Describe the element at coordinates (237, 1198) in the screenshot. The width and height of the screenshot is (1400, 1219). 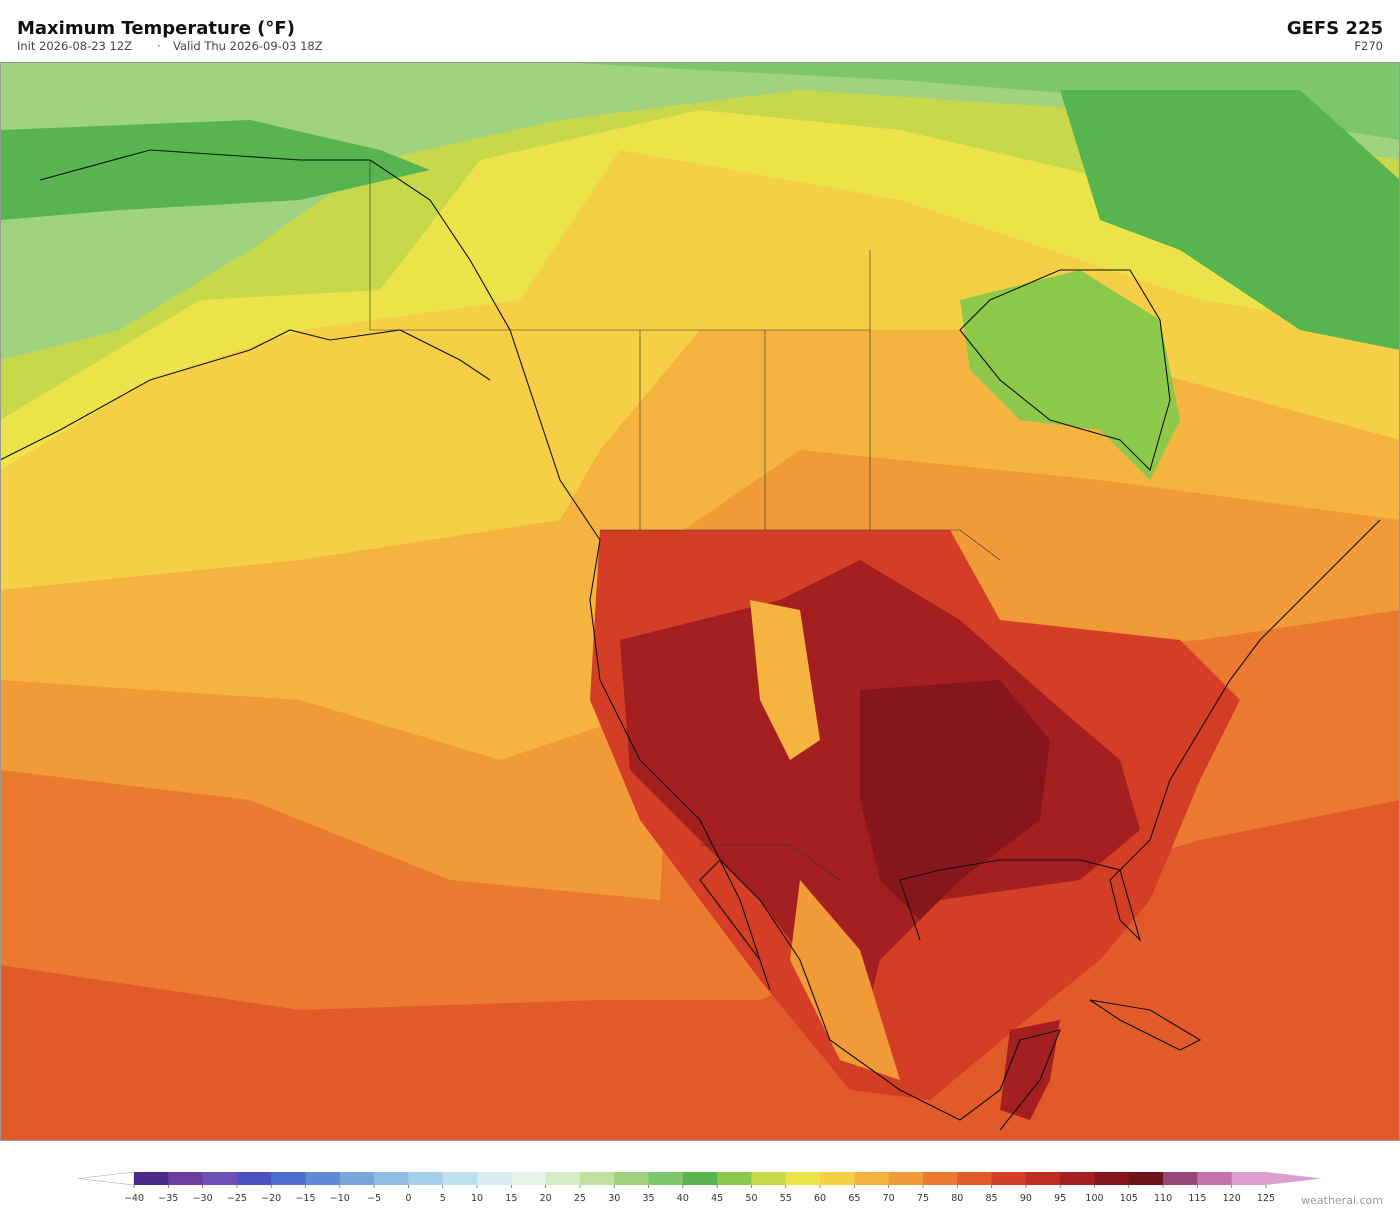
I see `colorbar-tick-label: −25` at that location.